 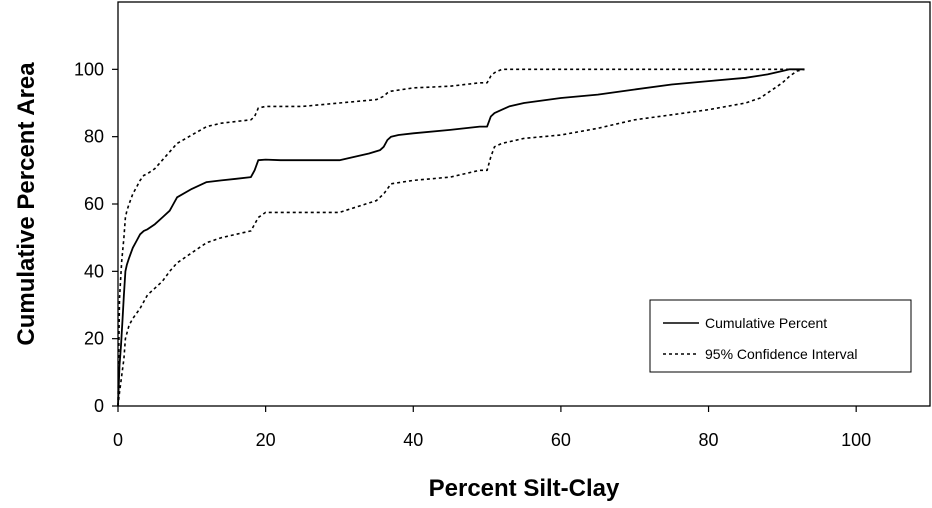 What do you see at coordinates (89, 69) in the screenshot?
I see `y-tick-label: 100` at bounding box center [89, 69].